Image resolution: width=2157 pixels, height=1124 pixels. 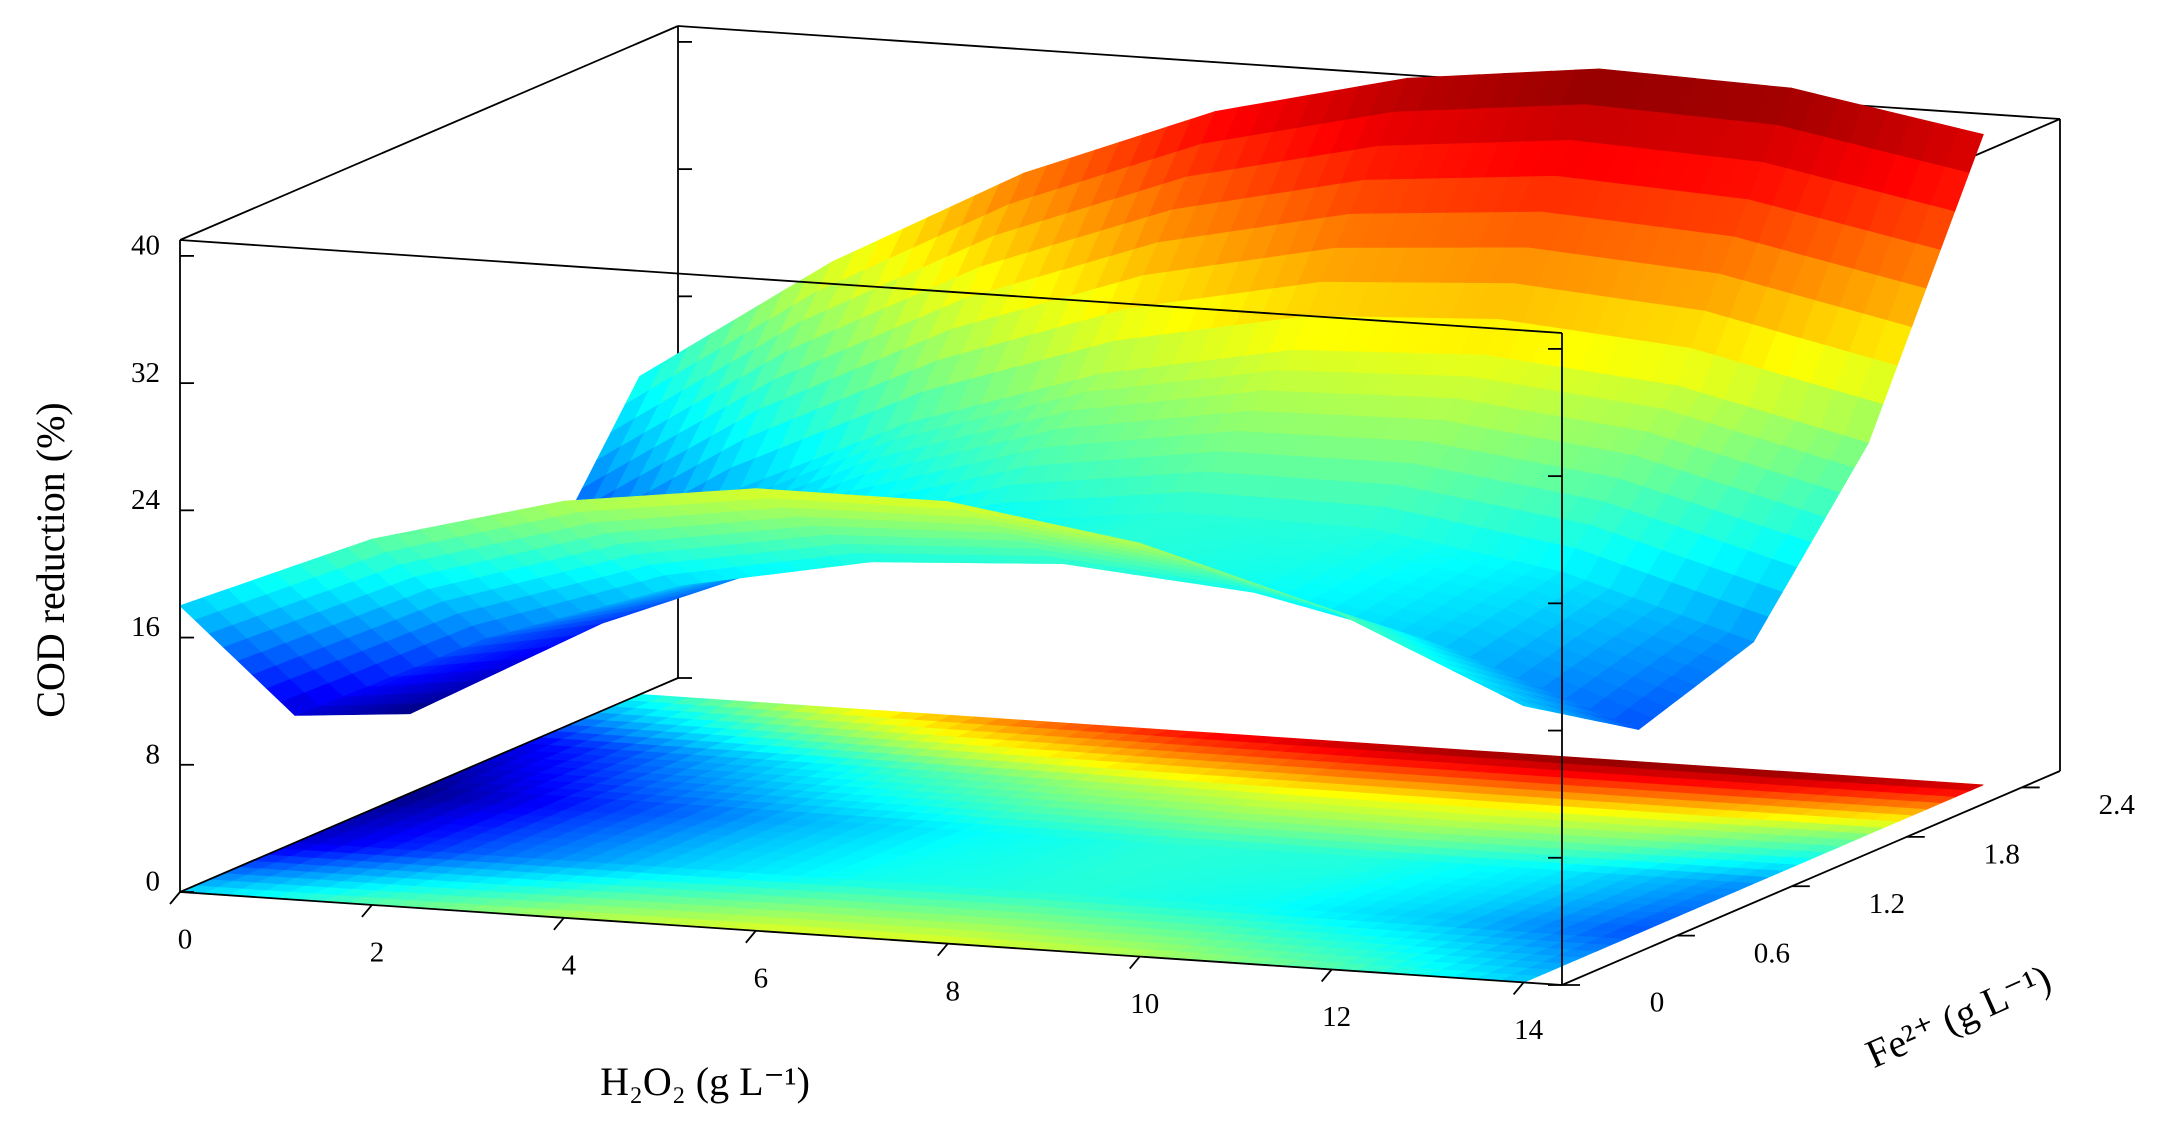 What do you see at coordinates (1772, 953) in the screenshot?
I see `y-tick-label: 0.6` at bounding box center [1772, 953].